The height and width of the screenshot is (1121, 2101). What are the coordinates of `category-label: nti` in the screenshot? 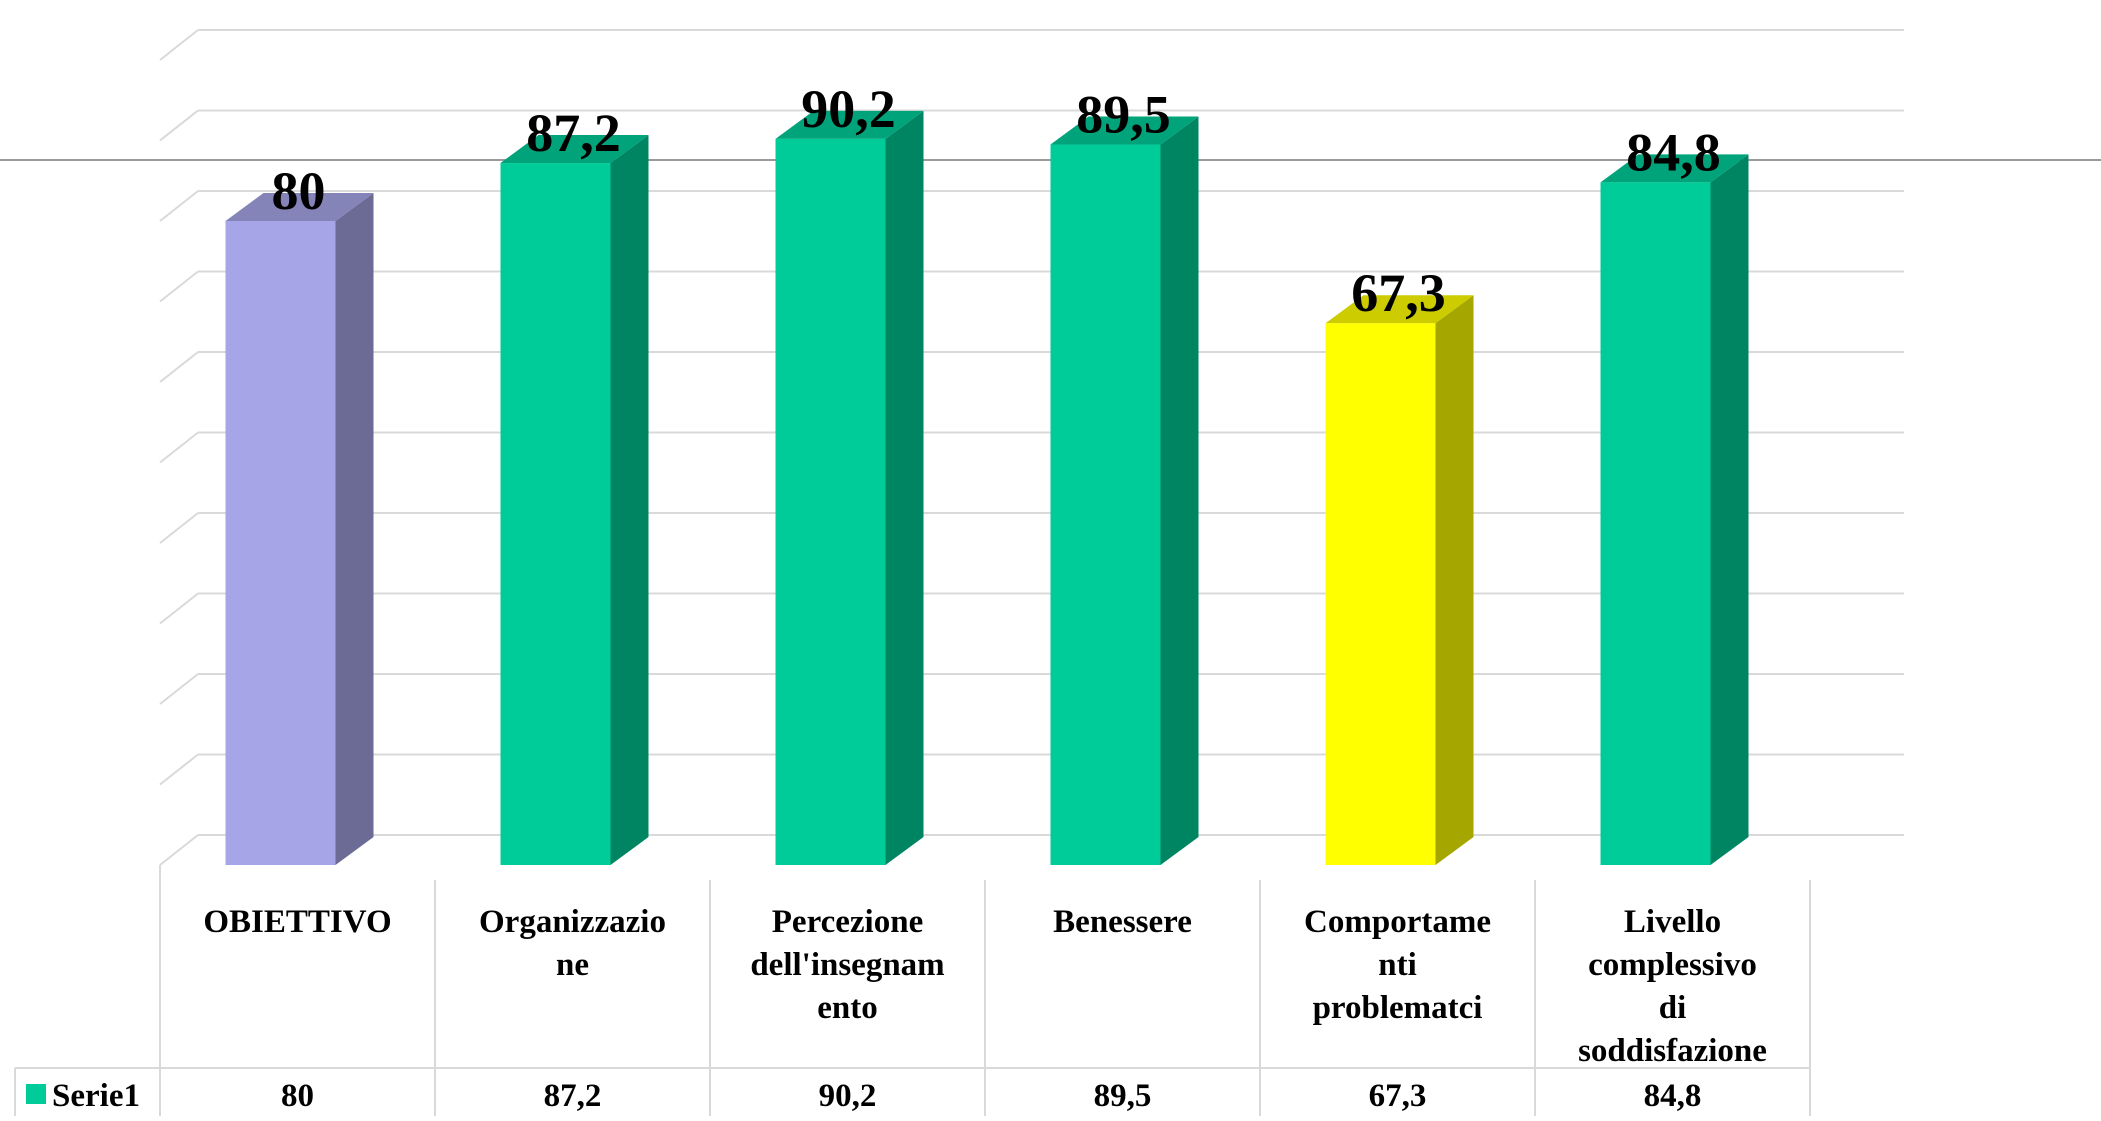 It's located at (1397, 965).